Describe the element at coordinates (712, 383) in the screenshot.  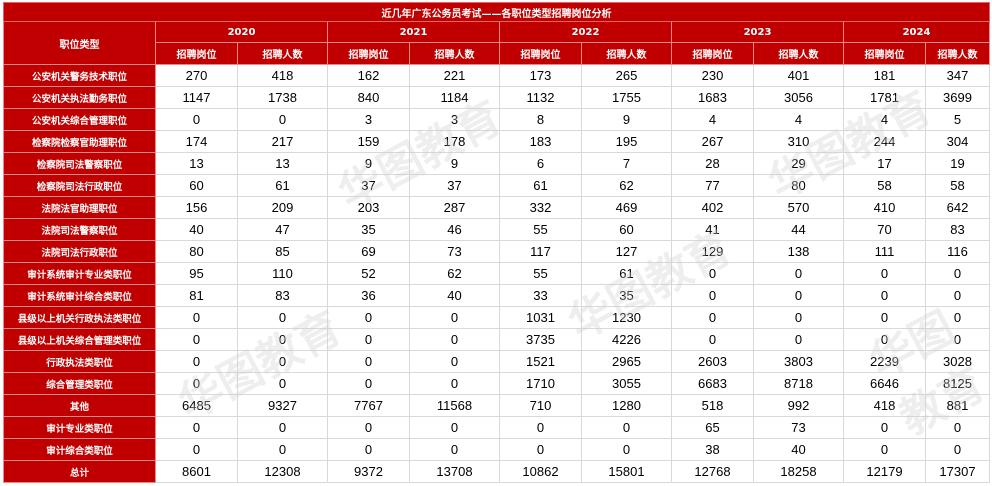
I see `table-cell: 6683` at that location.